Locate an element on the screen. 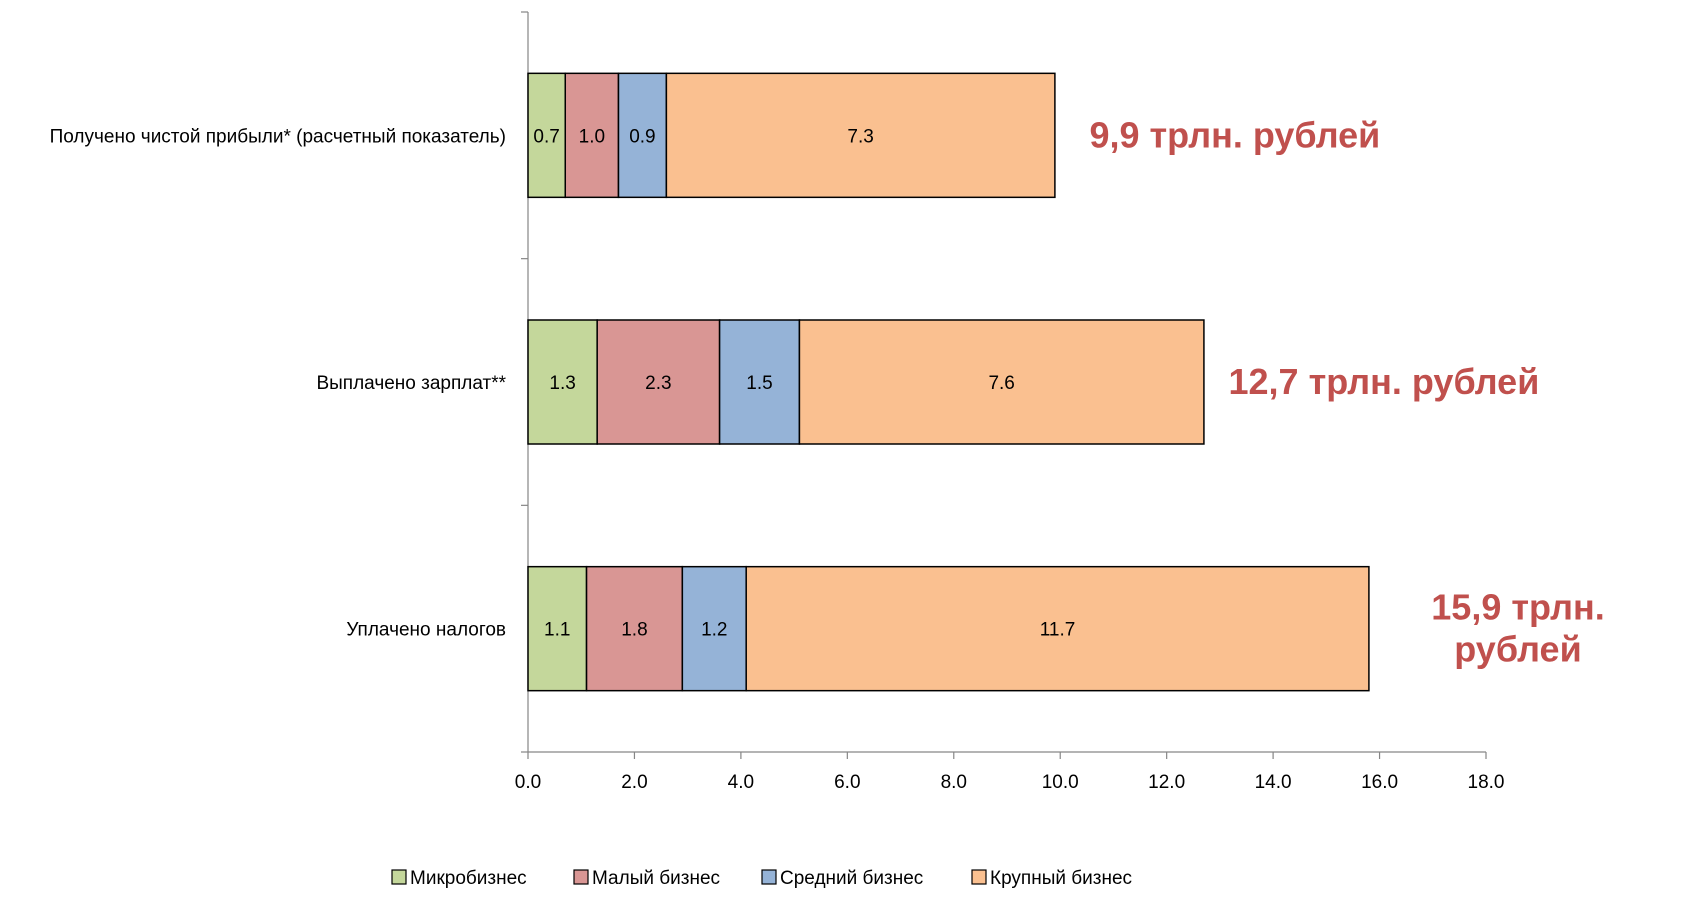 The image size is (1683, 900). total-label-line: 9,9 трлн. рублей is located at coordinates (1234, 134).